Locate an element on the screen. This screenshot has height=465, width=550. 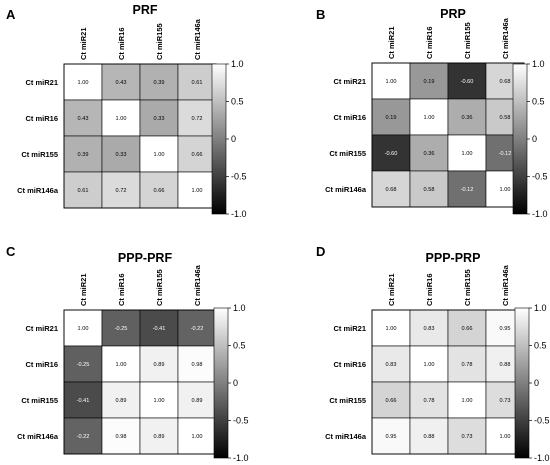
cell-value-label: 0.36 is located at coordinates (467, 118).